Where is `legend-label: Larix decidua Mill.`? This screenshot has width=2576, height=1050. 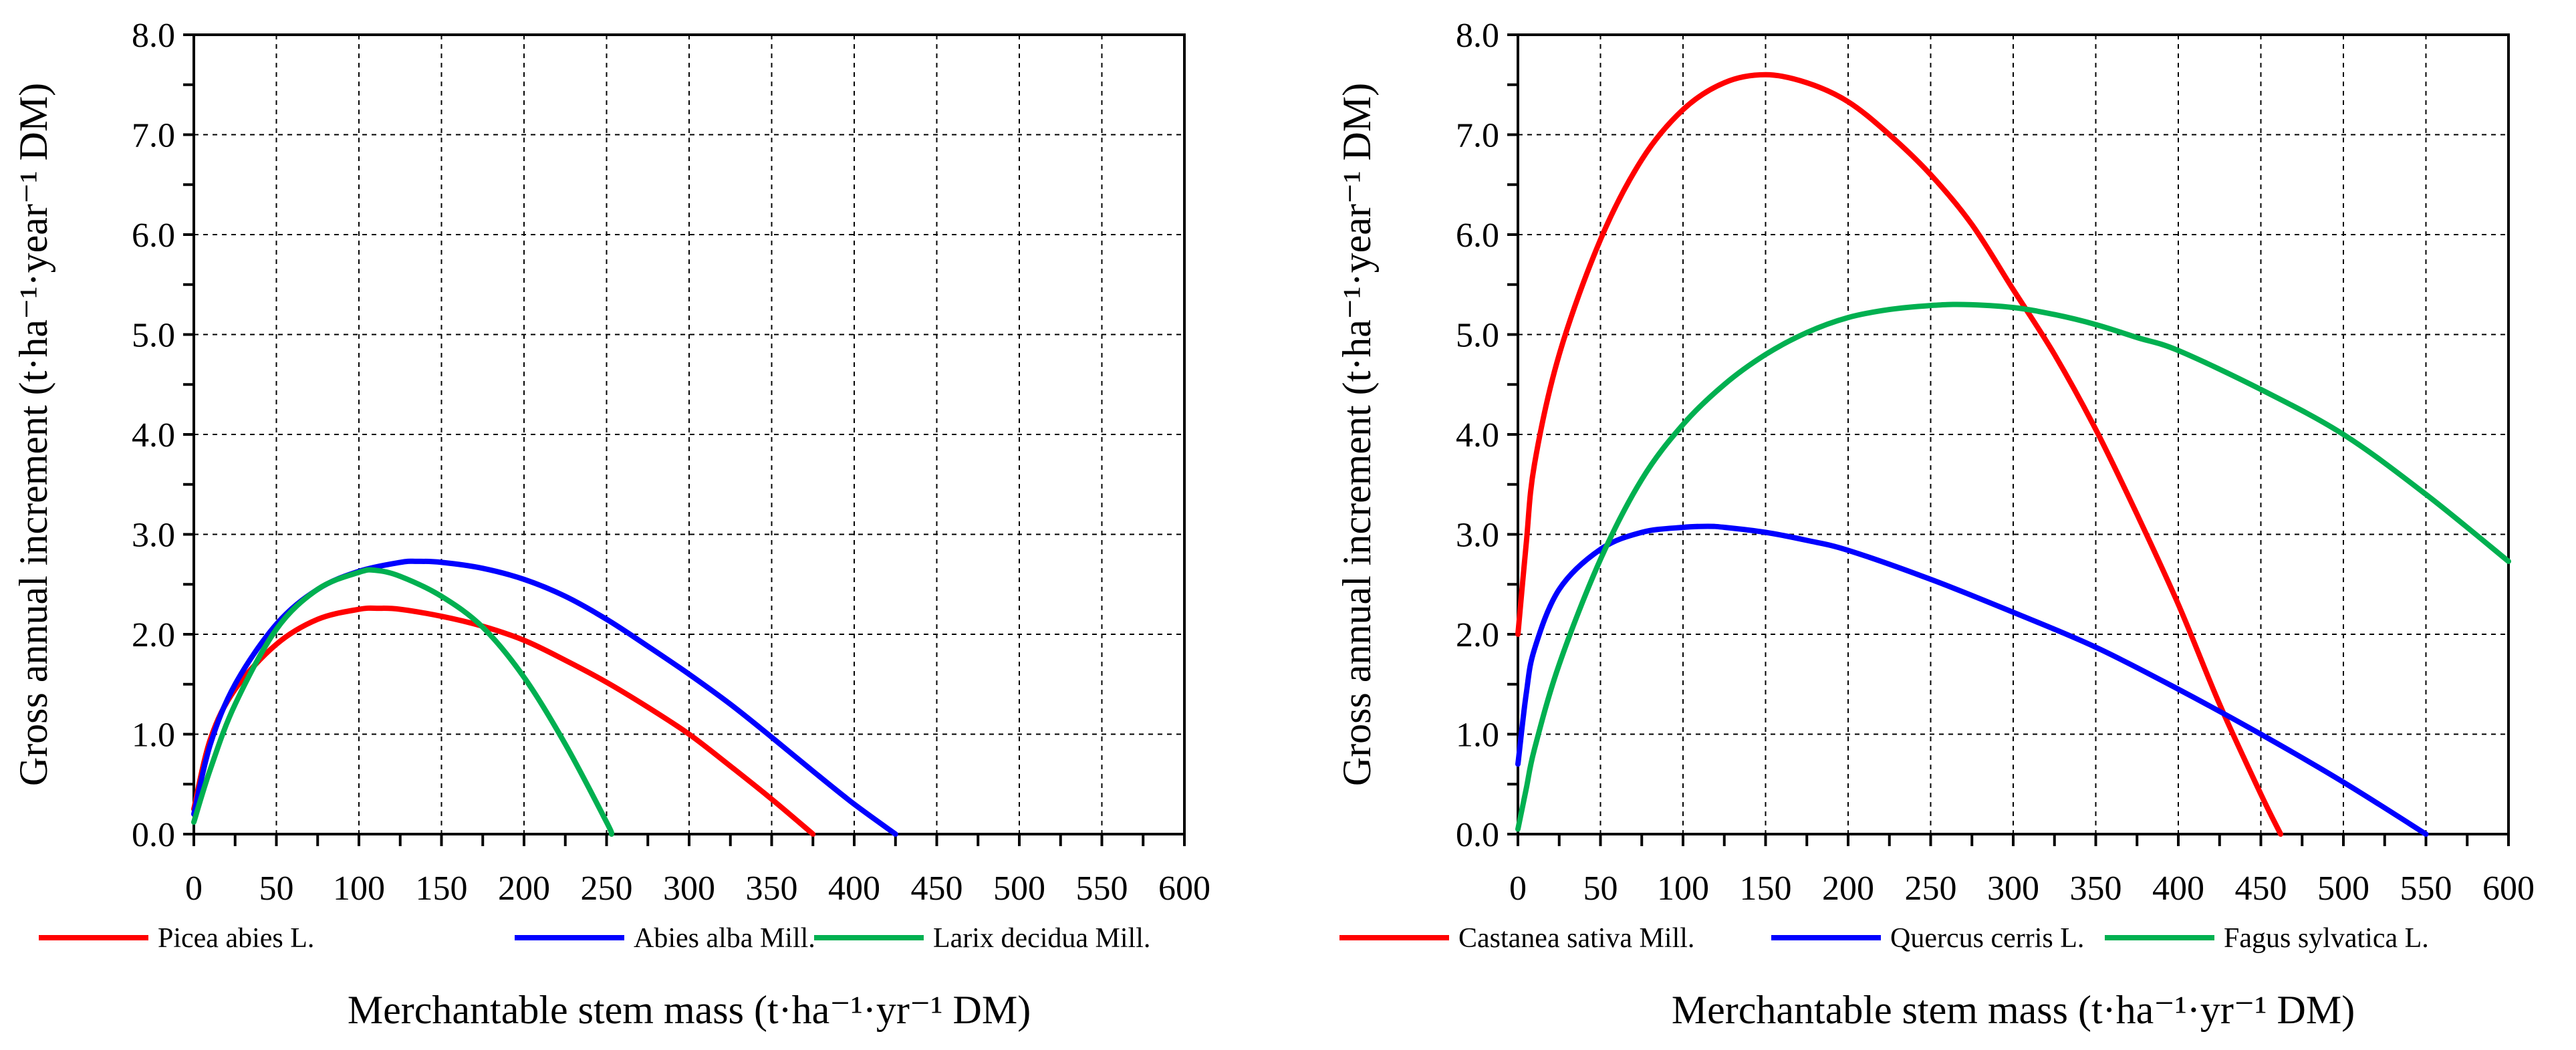 legend-label: Larix decidua Mill. is located at coordinates (1041, 938).